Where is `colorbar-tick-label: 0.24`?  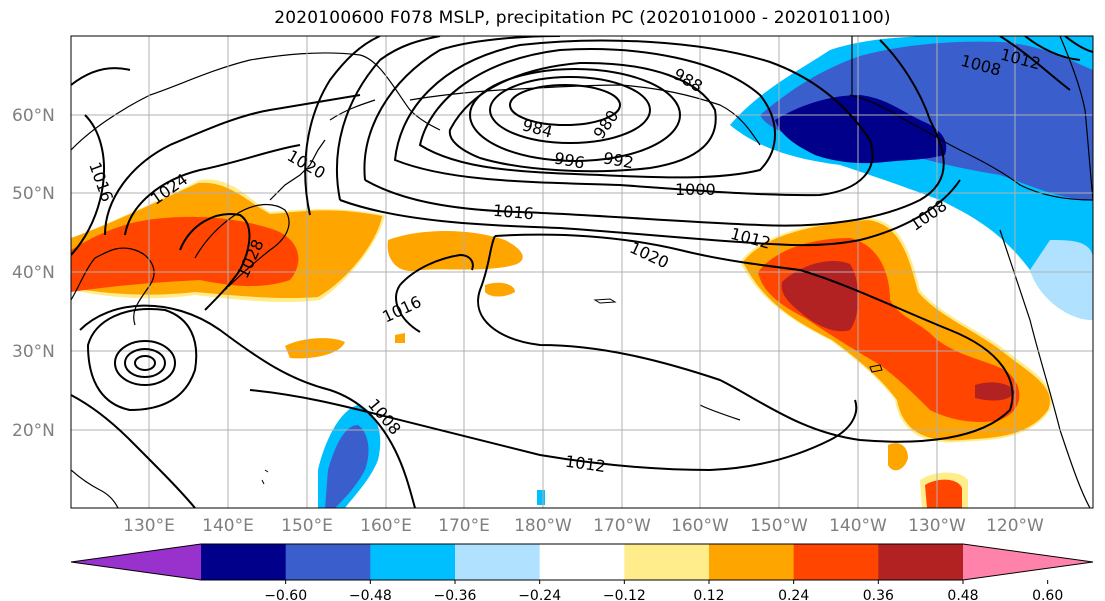
colorbar-tick-label: 0.24 is located at coordinates (793, 594).